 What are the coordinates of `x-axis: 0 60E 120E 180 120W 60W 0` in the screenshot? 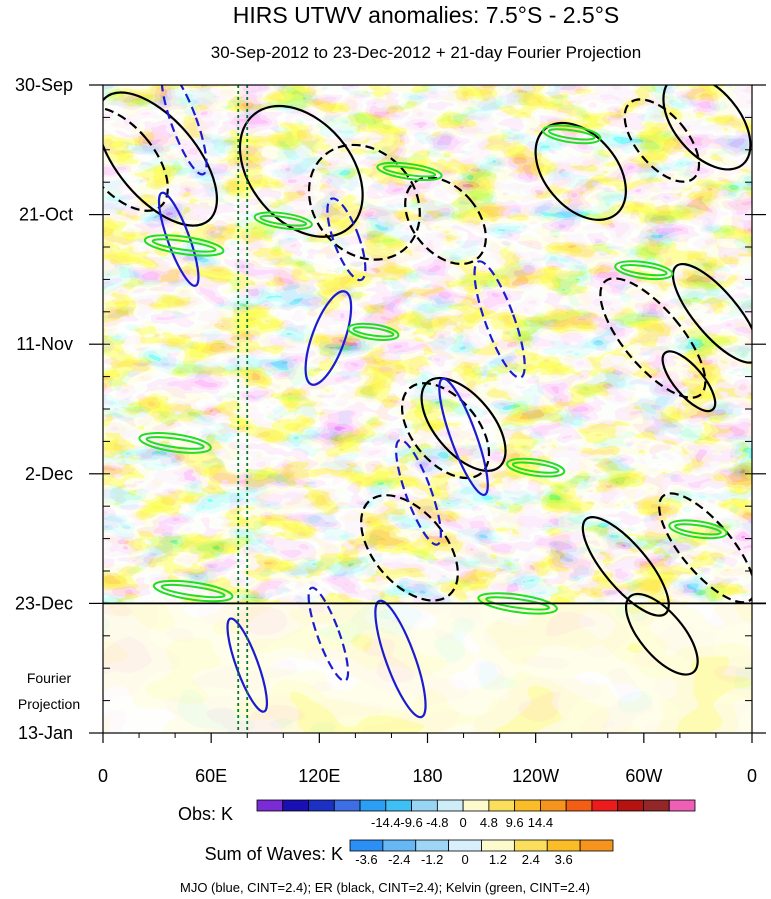 It's located at (427, 759).